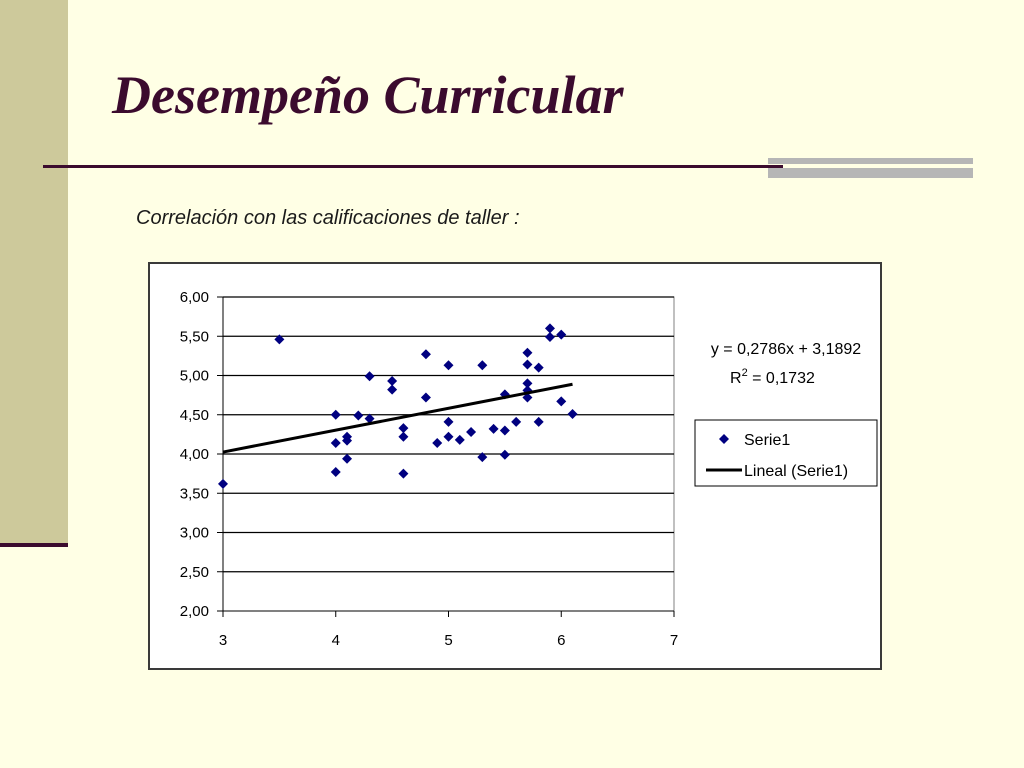  What do you see at coordinates (34, 545) in the screenshot?
I see `sidebar-underline` at bounding box center [34, 545].